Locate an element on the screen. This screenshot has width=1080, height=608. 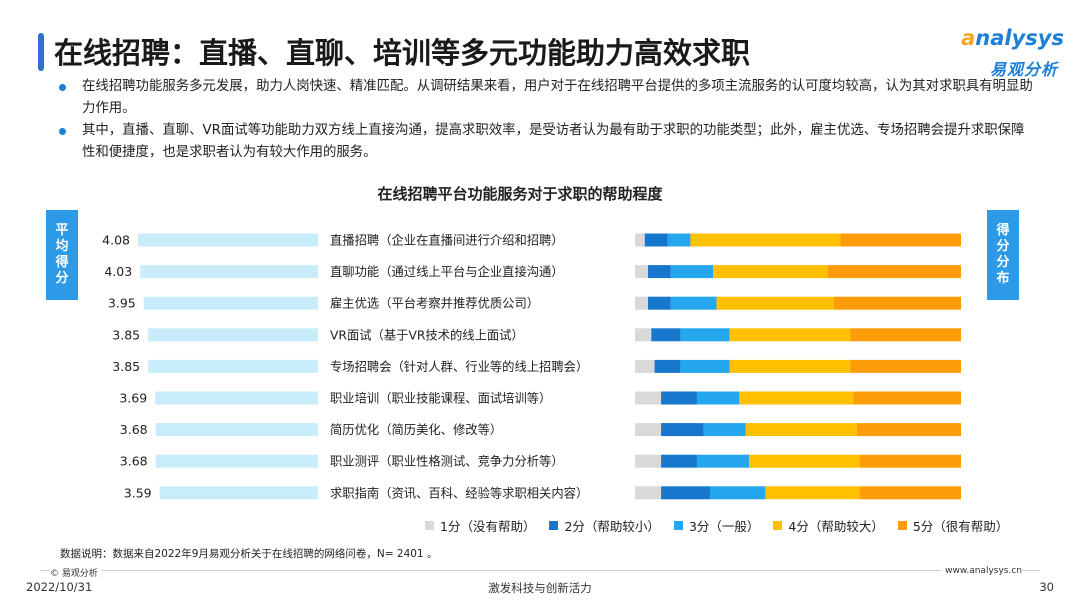
category-label: 直播招聘（企业在直播间进行介绍和招聘） is located at coordinates (447, 240).